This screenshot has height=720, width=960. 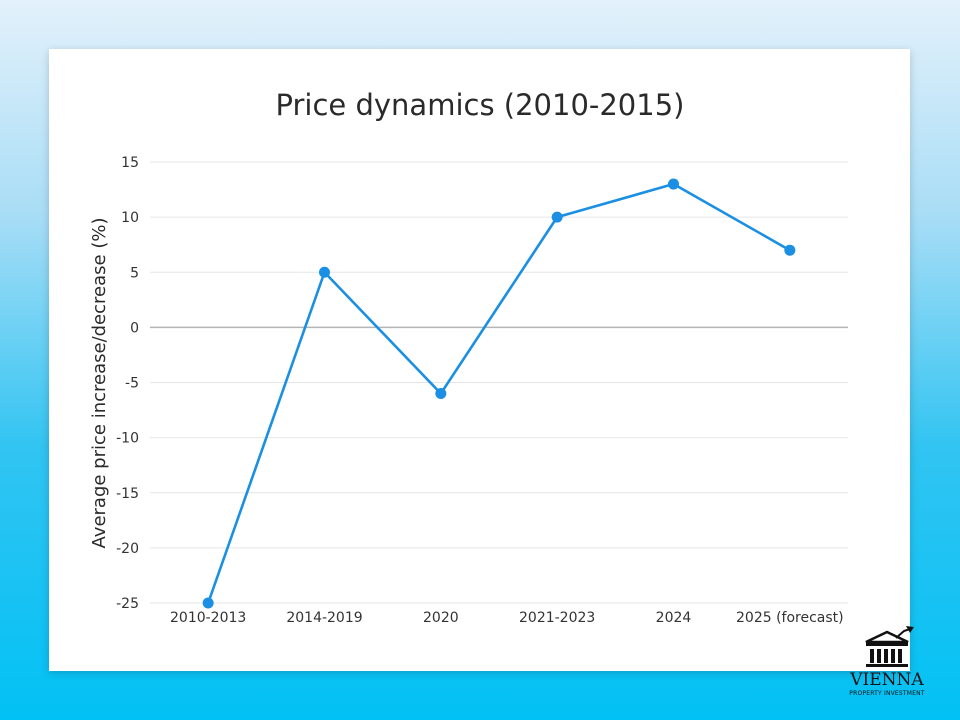 What do you see at coordinates (127, 494) in the screenshot?
I see `y-tick-label: -15` at bounding box center [127, 494].